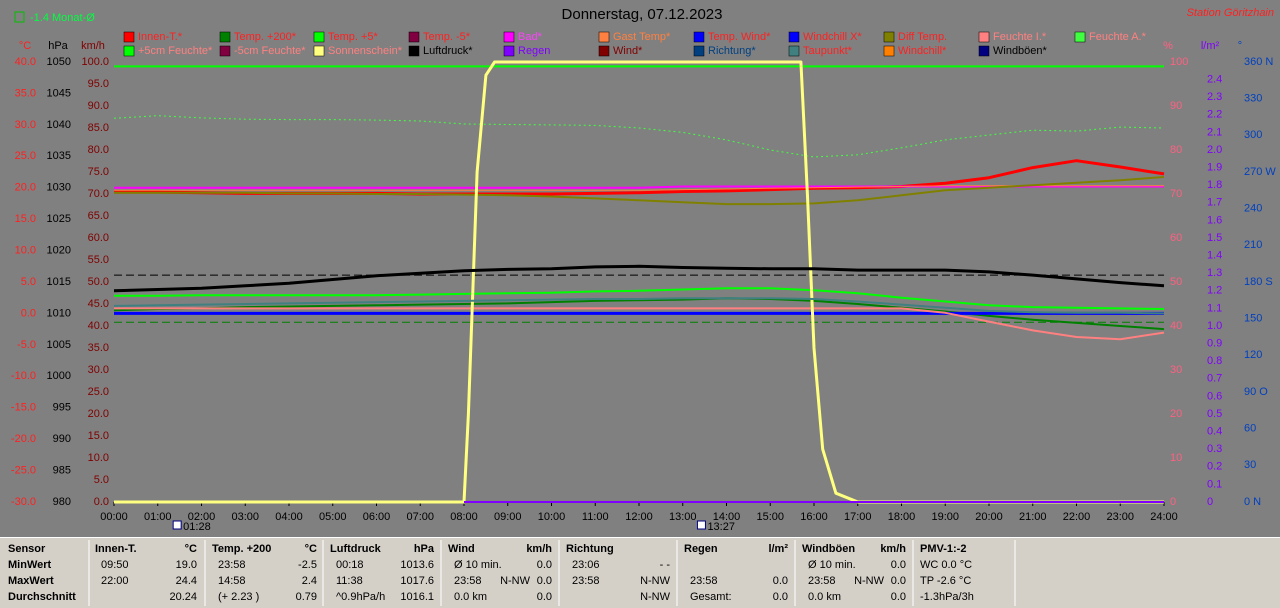  What do you see at coordinates (31, 581) in the screenshot?
I see `table-cell: MaxWert` at bounding box center [31, 581].